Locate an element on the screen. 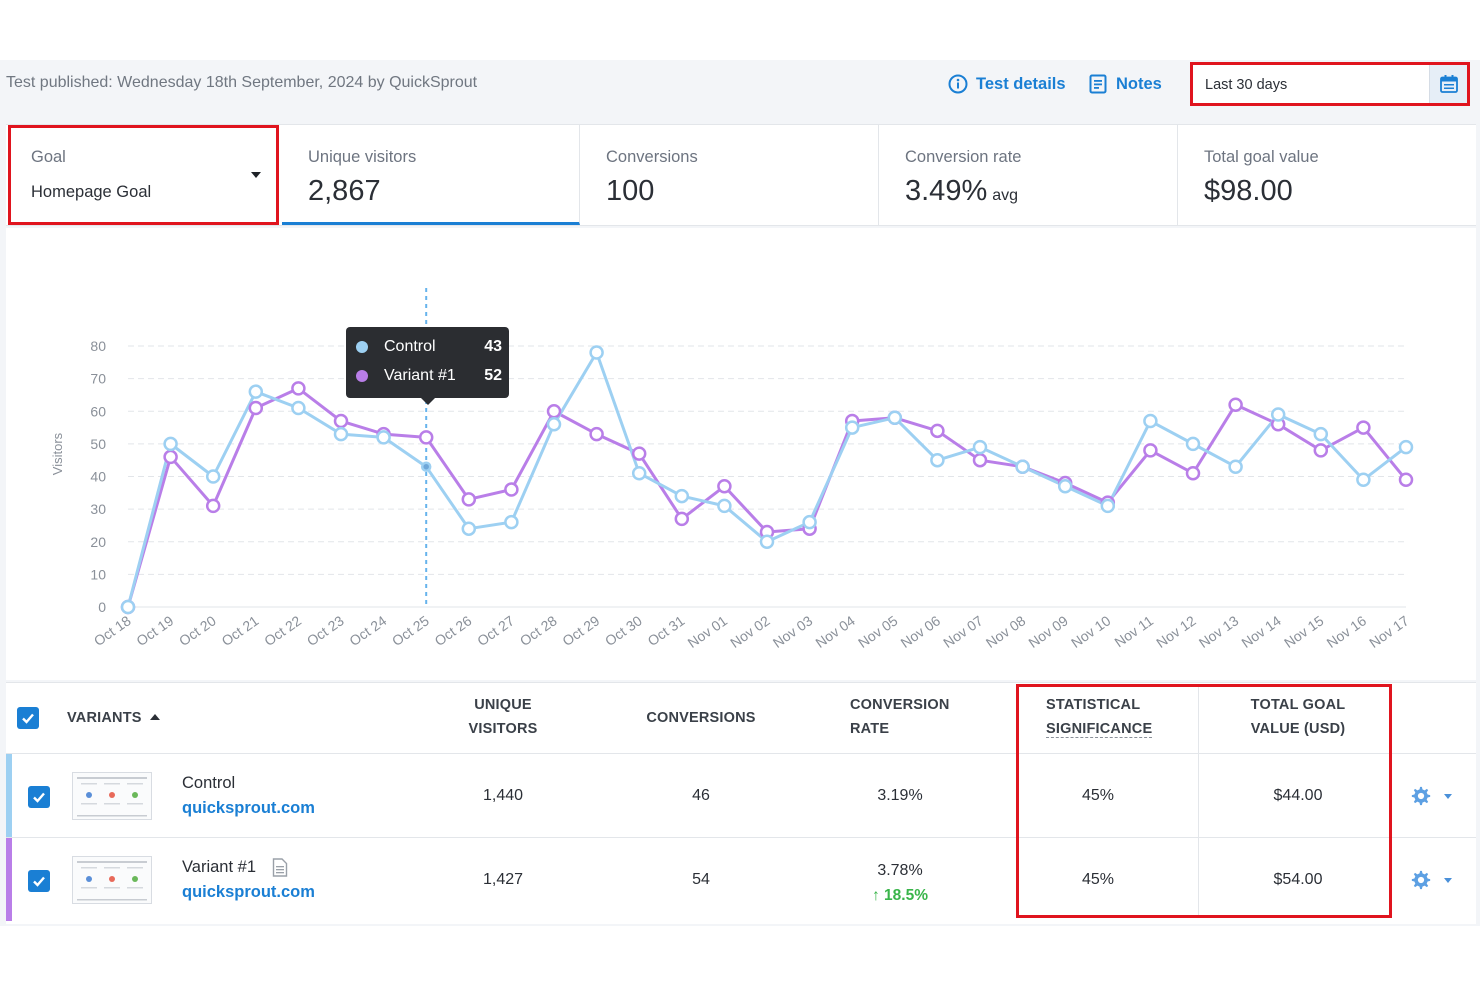 The height and width of the screenshot is (987, 1480). conversion-rate-header-line2: RATE is located at coordinates (870, 729).